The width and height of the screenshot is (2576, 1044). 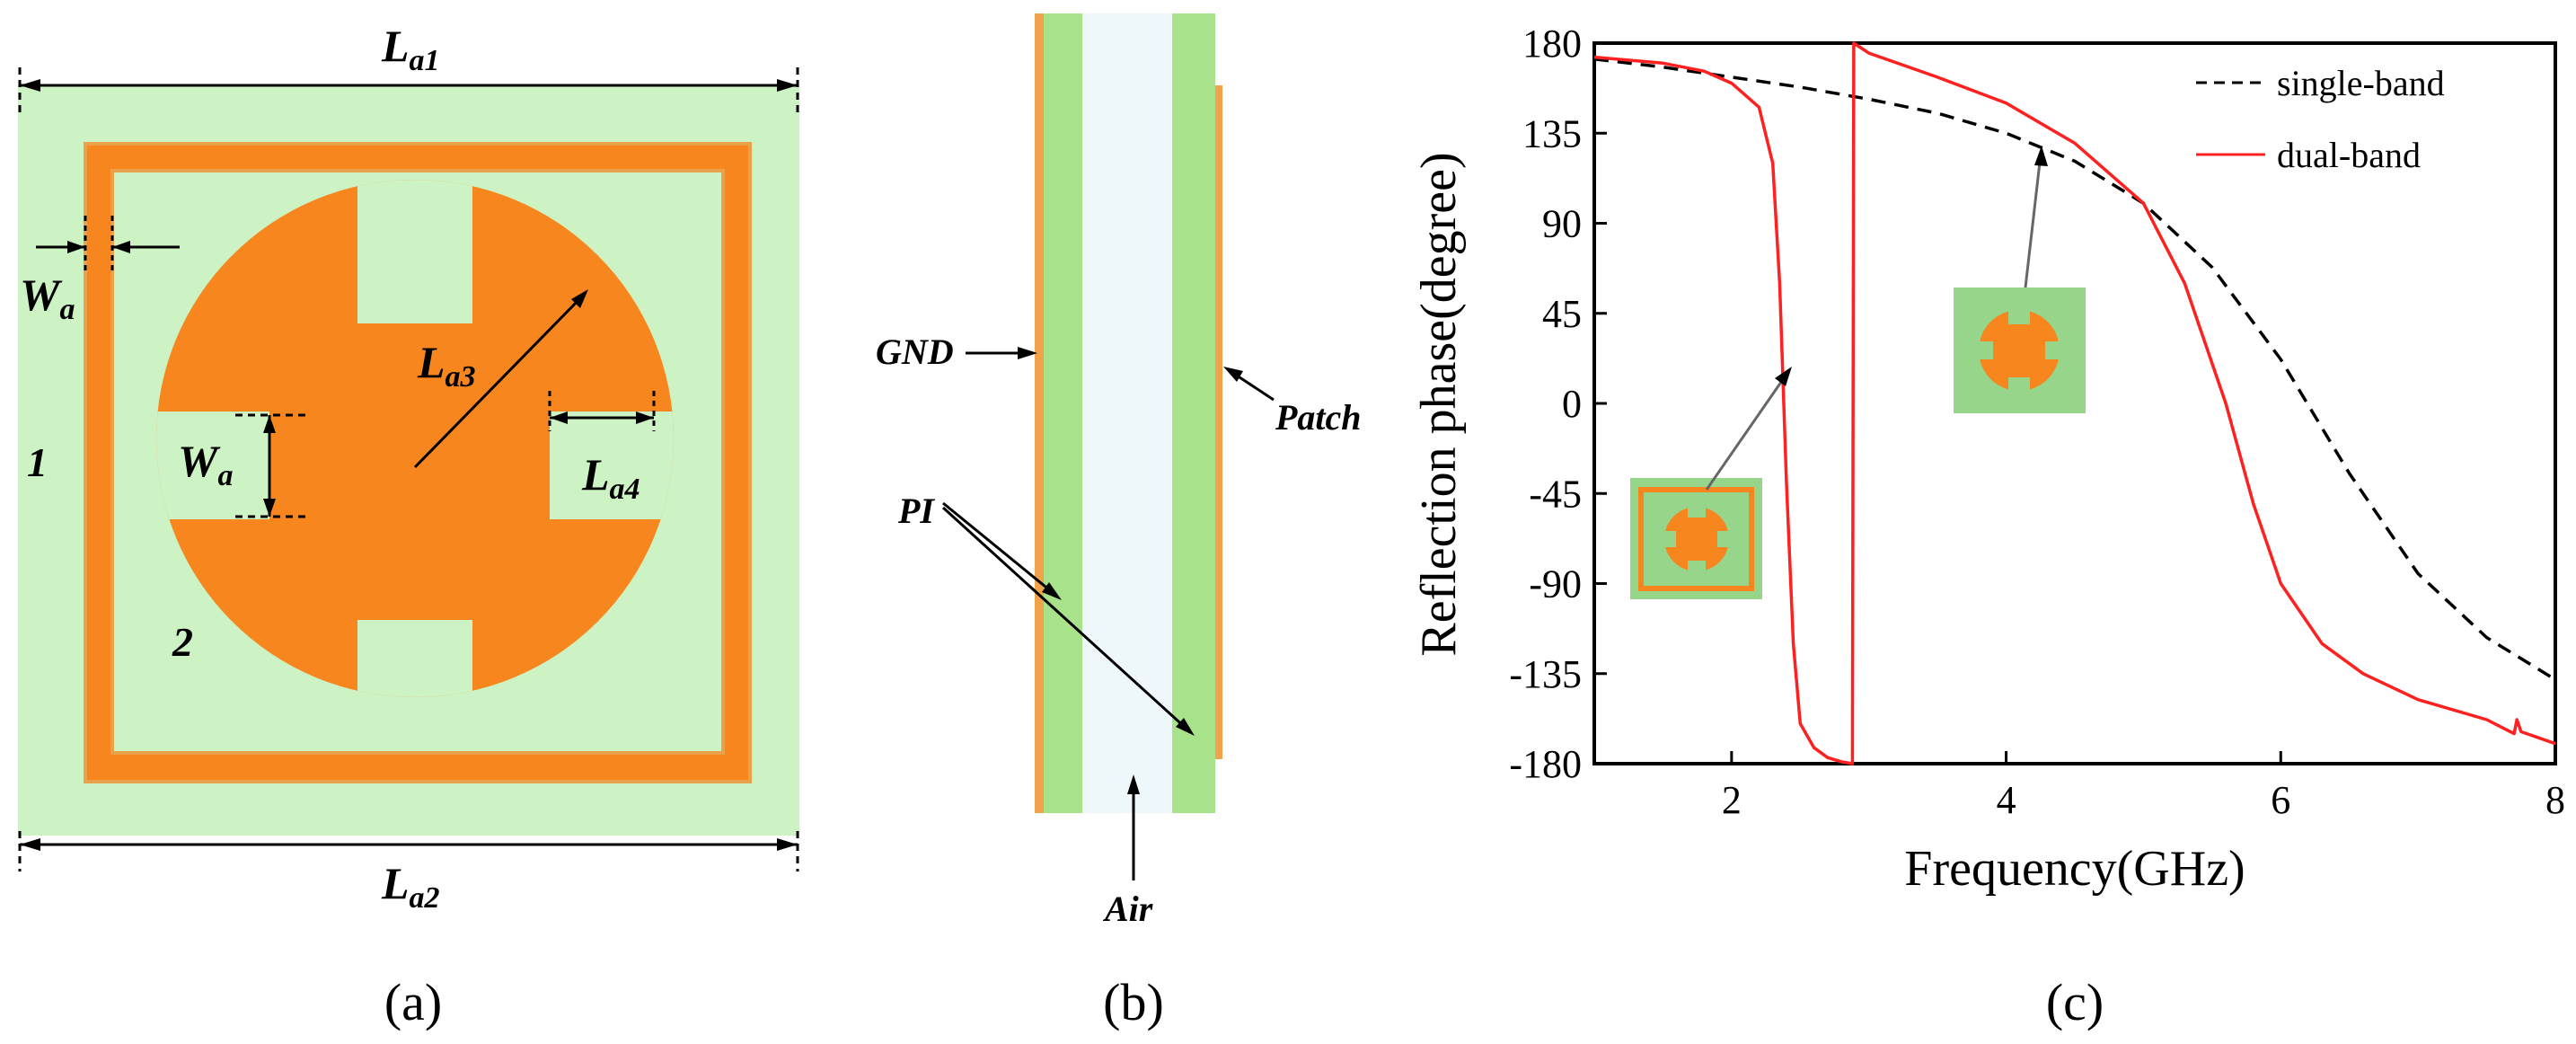 I want to click on air-layer, so click(x=1127, y=413).